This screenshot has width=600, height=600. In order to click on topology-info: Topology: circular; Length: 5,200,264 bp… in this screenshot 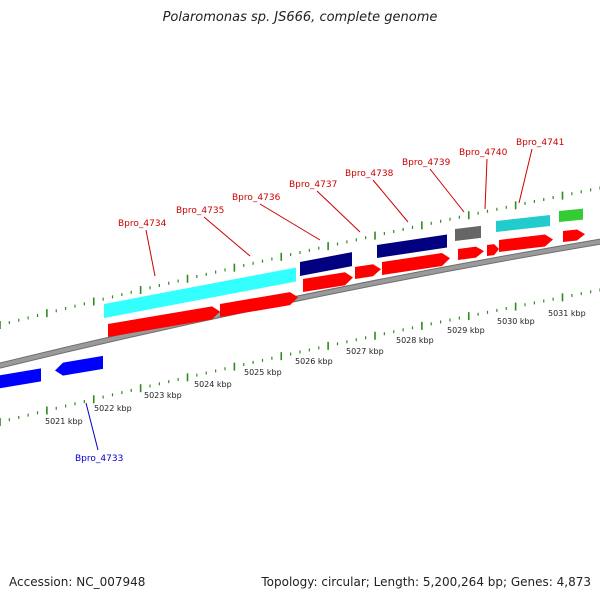, I will do `click(426, 582)`.